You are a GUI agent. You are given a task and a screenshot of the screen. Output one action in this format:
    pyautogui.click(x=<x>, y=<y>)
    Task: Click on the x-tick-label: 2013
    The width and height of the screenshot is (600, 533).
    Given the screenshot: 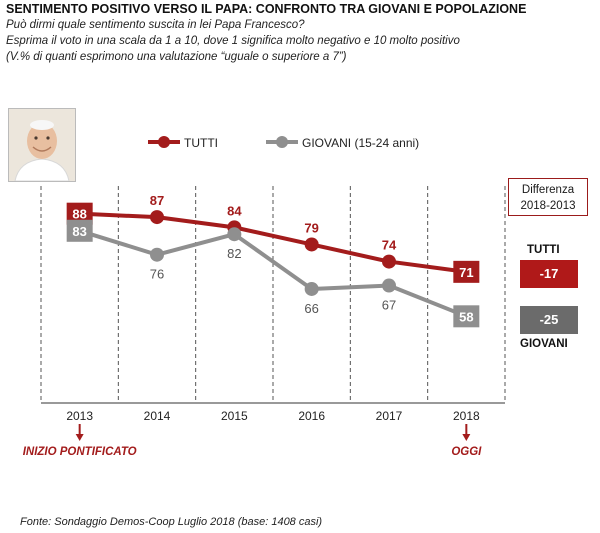 What is the action you would take?
    pyautogui.click(x=79, y=416)
    